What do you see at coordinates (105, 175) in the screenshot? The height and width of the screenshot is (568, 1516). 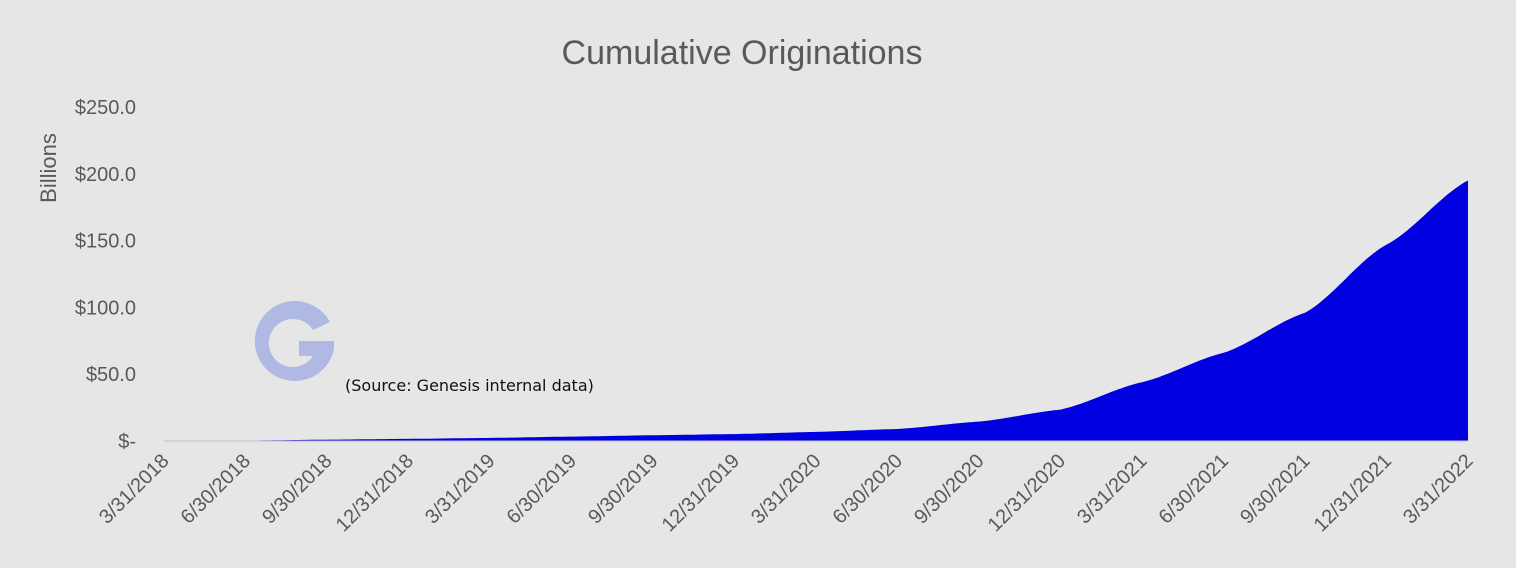 I see `y-tick-label: $200.0` at bounding box center [105, 175].